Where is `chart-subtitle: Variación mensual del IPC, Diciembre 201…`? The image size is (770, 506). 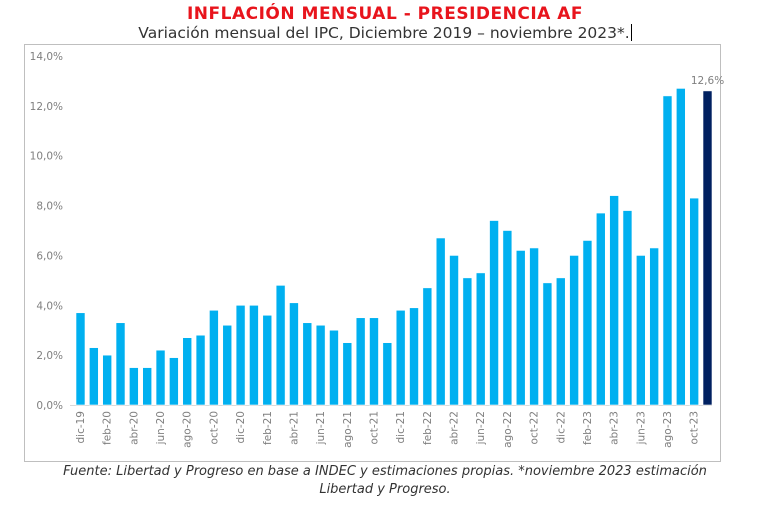
chart-subtitle: Variación mensual del IPC, Diciembre 201… is located at coordinates (385, 33).